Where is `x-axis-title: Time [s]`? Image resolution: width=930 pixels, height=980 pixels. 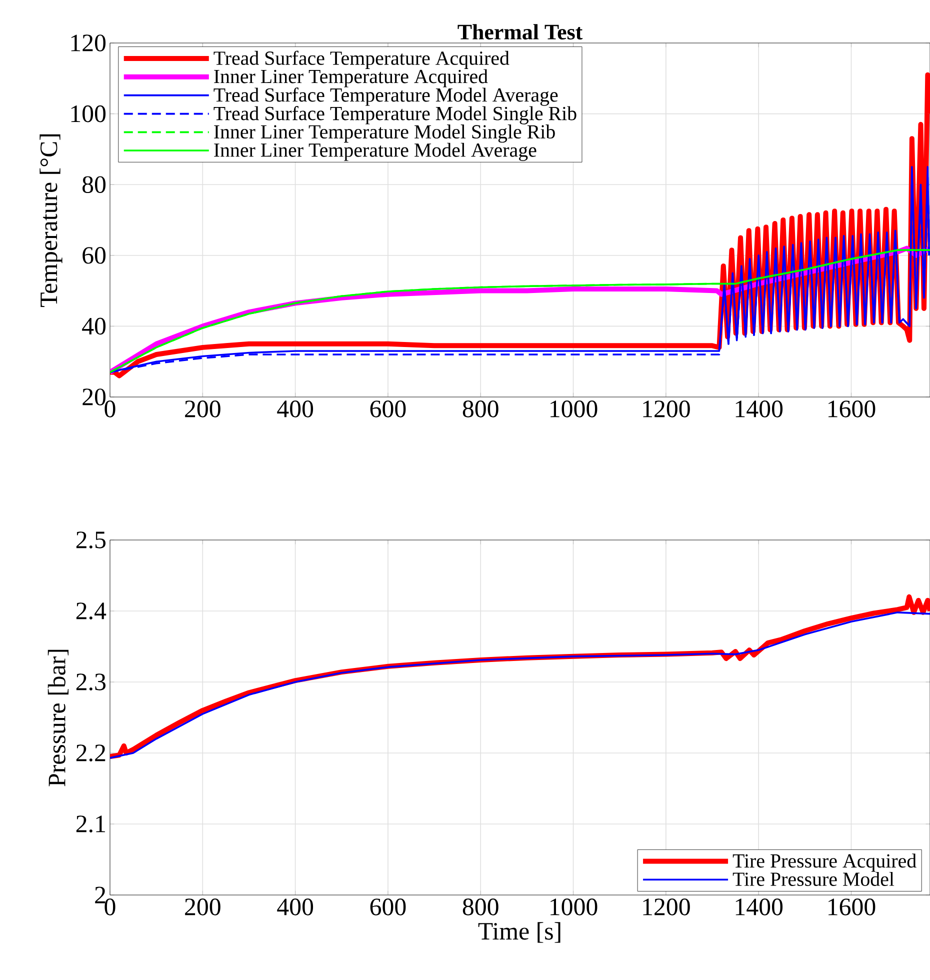 x-axis-title: Time [s] is located at coordinates (519, 932).